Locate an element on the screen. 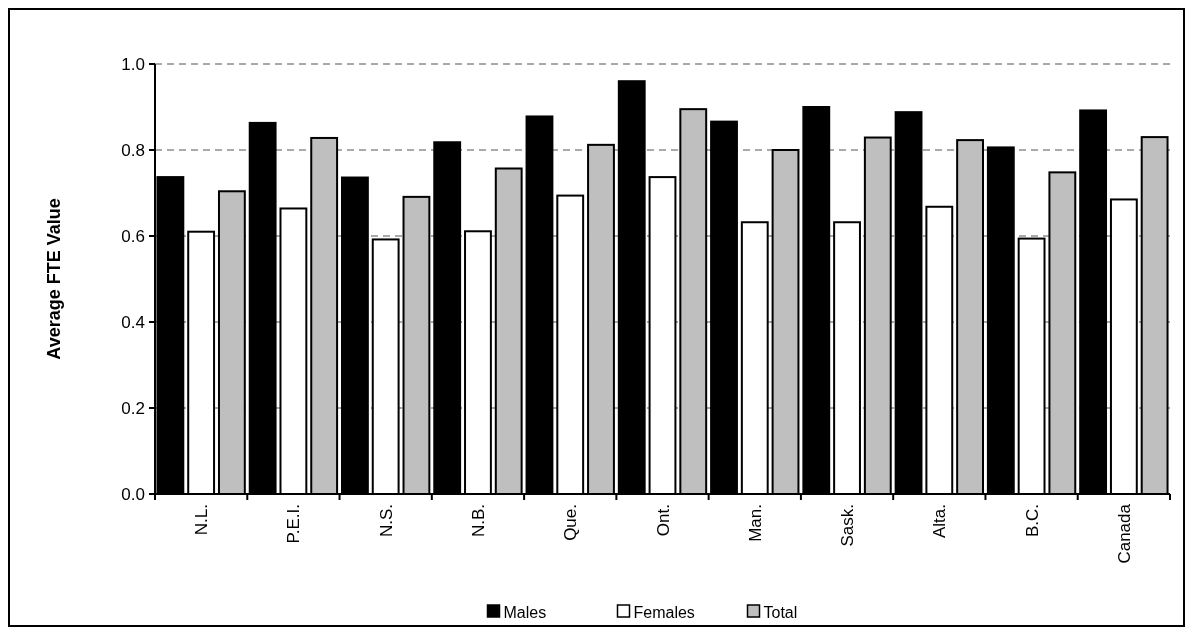 This screenshot has width=1193, height=635. x-tick-label: N.L. is located at coordinates (202, 520).